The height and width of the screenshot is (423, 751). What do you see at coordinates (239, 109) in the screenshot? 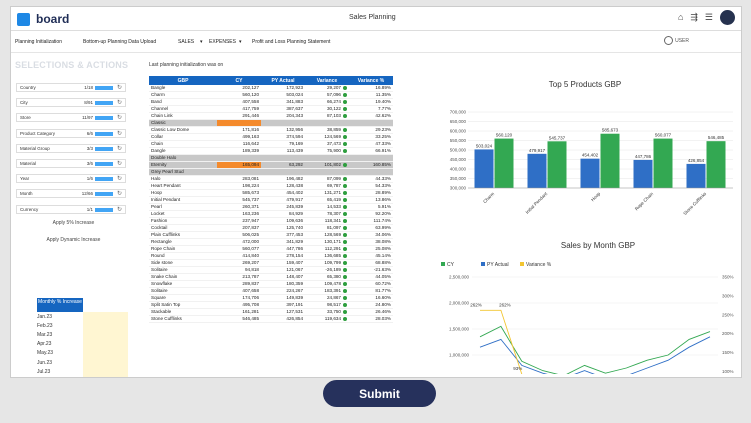
I see `cy-cell: 417,759` at bounding box center [239, 109].